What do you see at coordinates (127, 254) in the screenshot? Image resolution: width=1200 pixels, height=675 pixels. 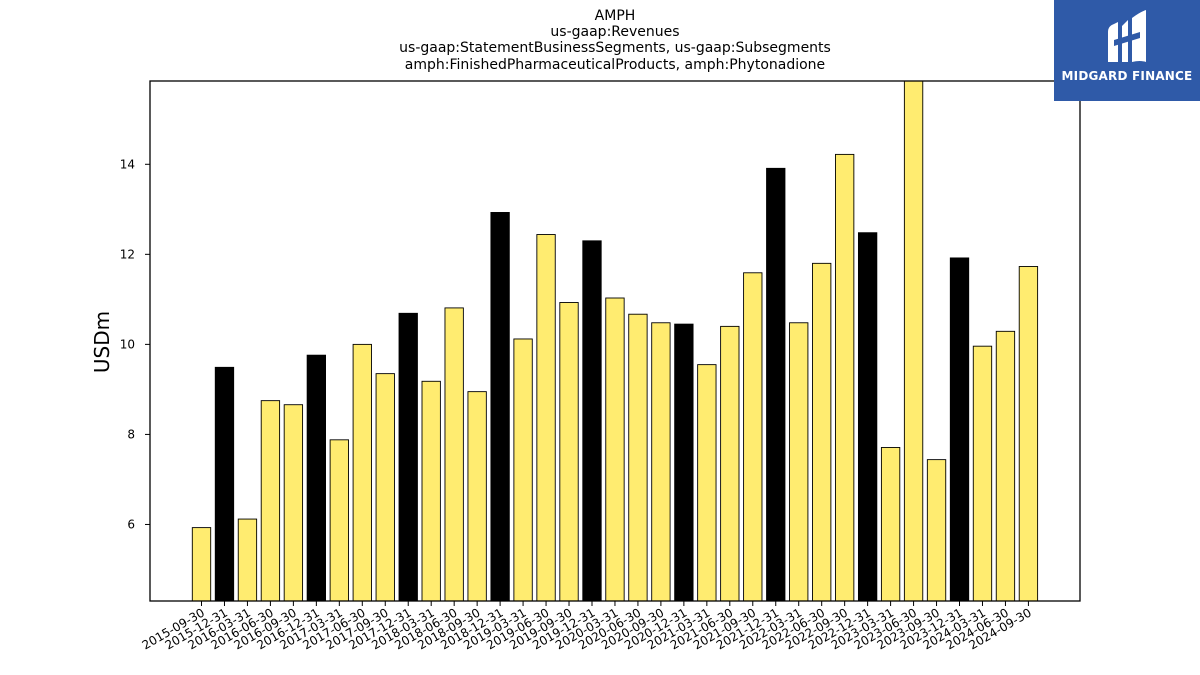 I see `y-tick-label-12: 12` at bounding box center [127, 254].